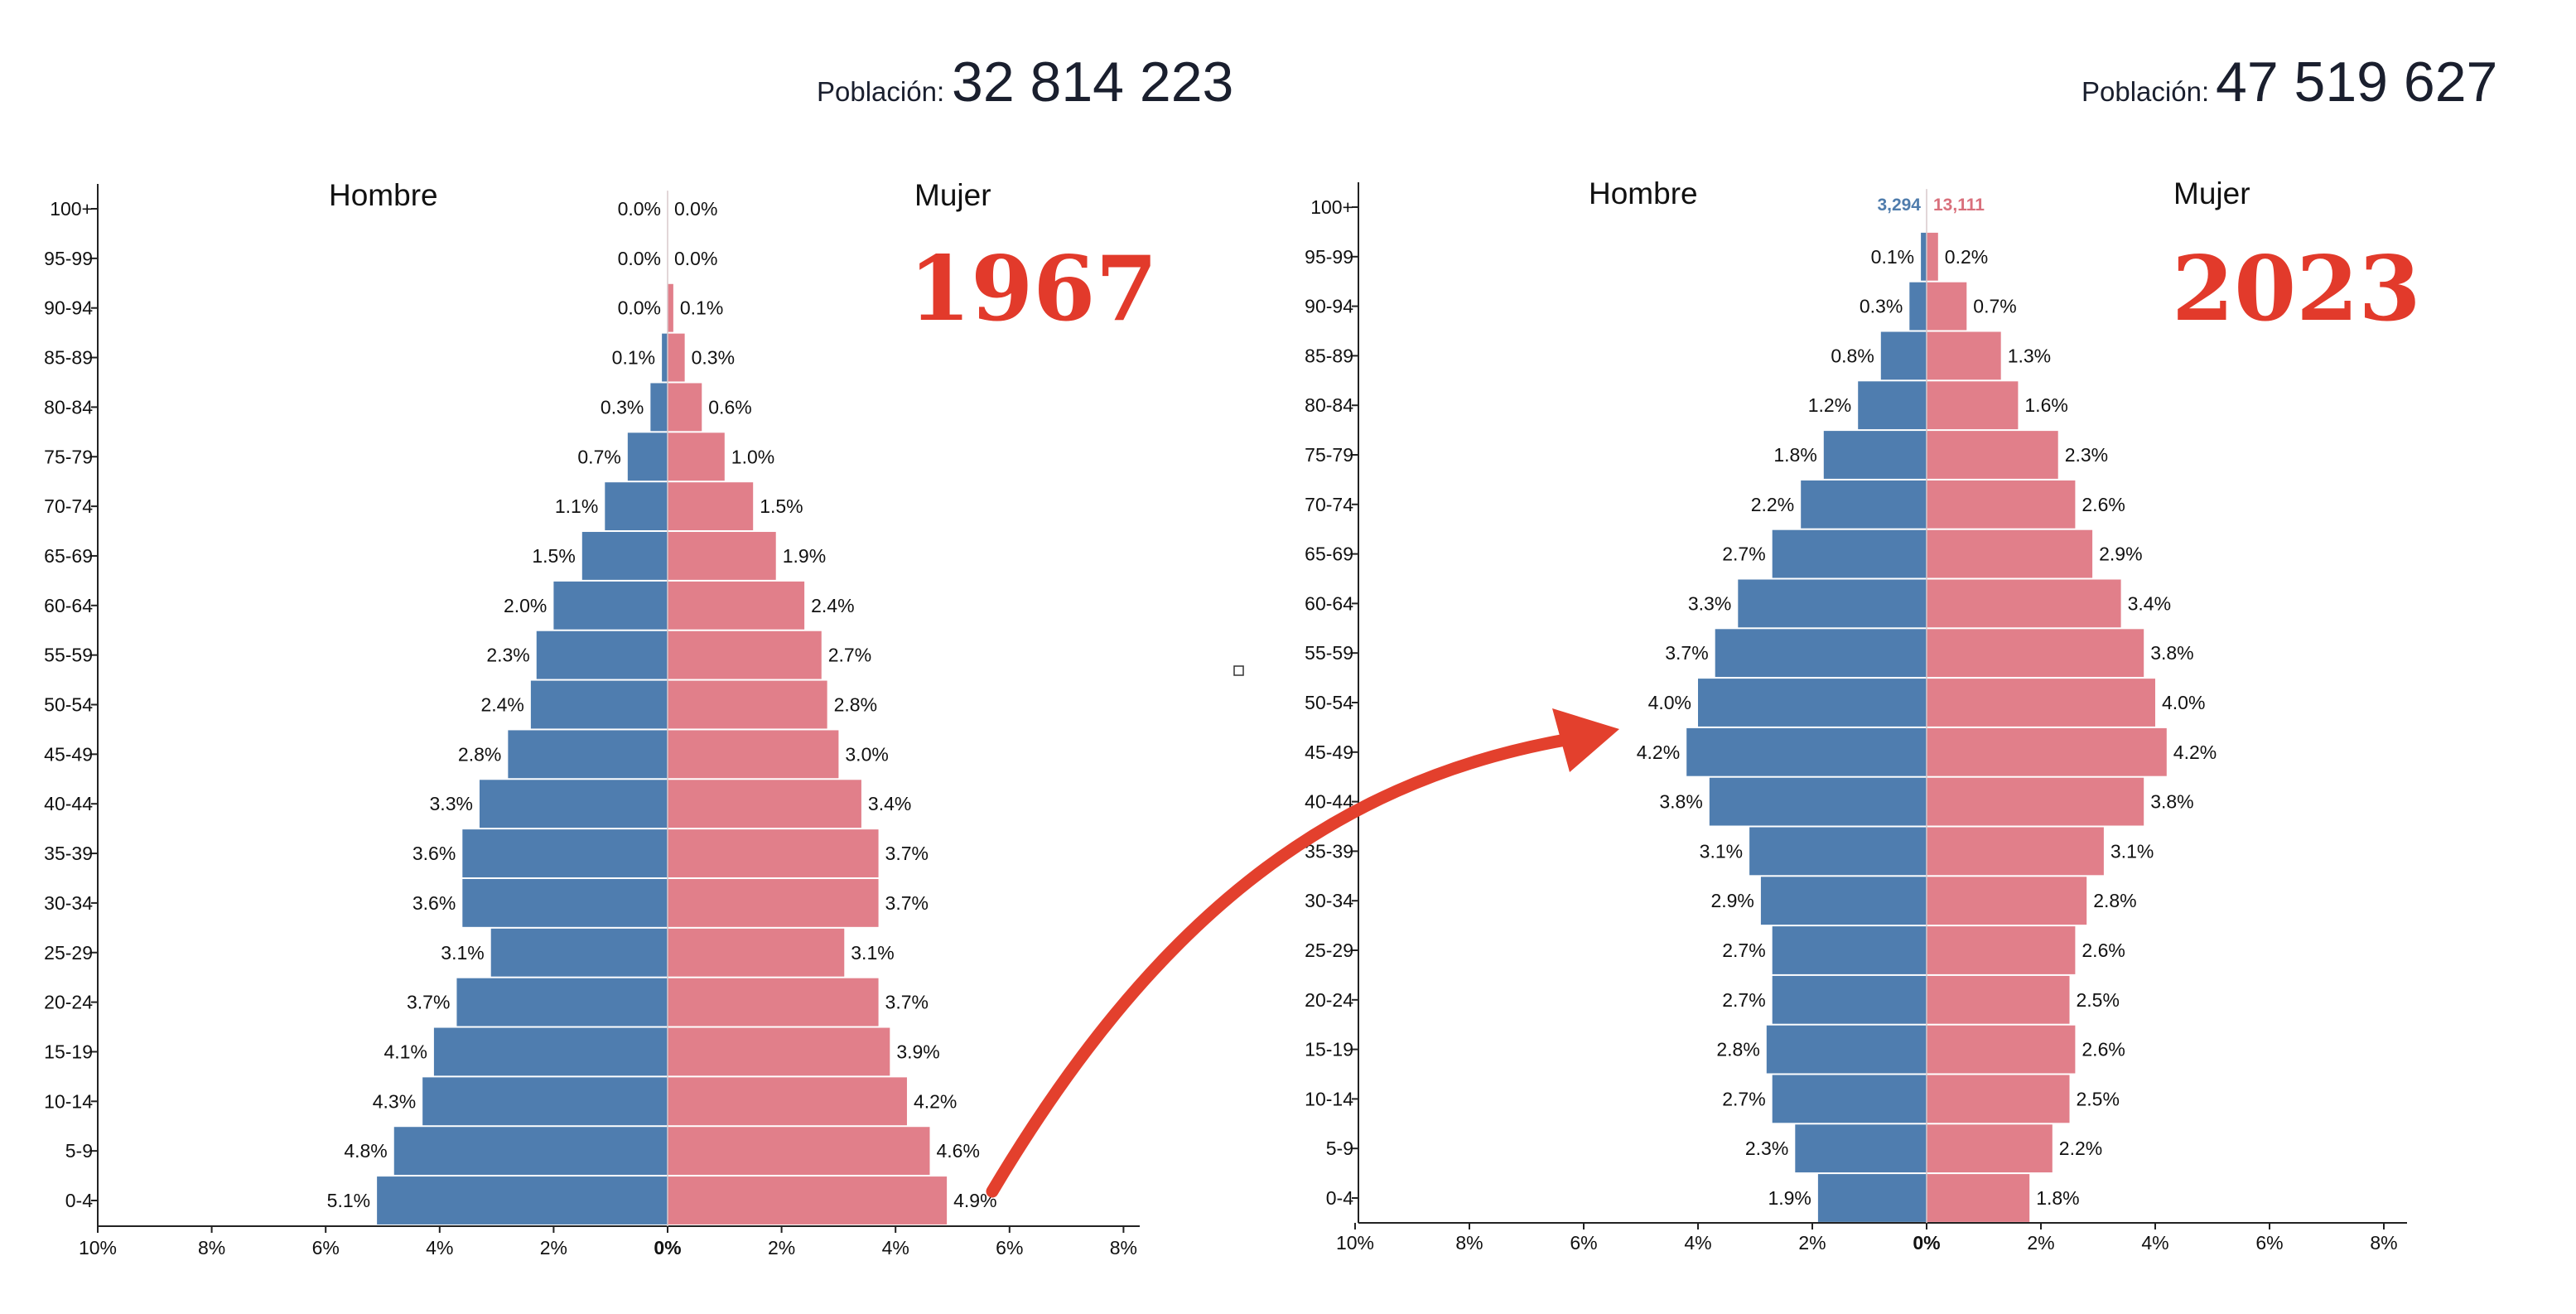 The height and width of the screenshot is (1314, 2576). Describe the element at coordinates (2045, 405) in the screenshot. I see `value-label-female: 1.6%` at that location.